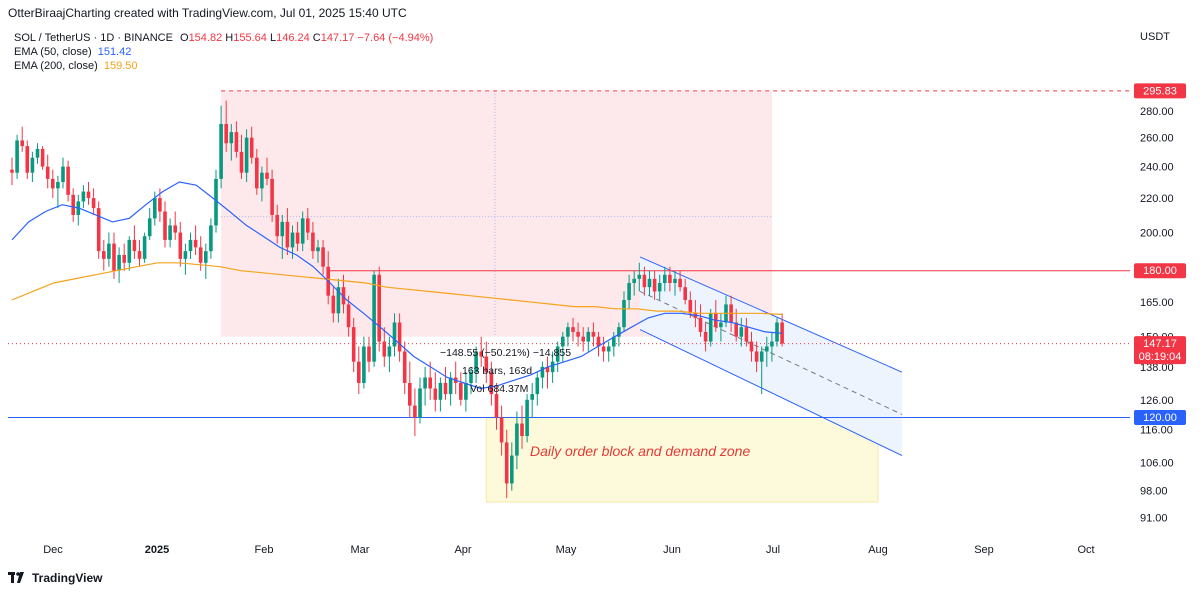 Image resolution: width=1200 pixels, height=593 pixels. I want to click on countdown-text: 08:19:04, so click(1160, 357).